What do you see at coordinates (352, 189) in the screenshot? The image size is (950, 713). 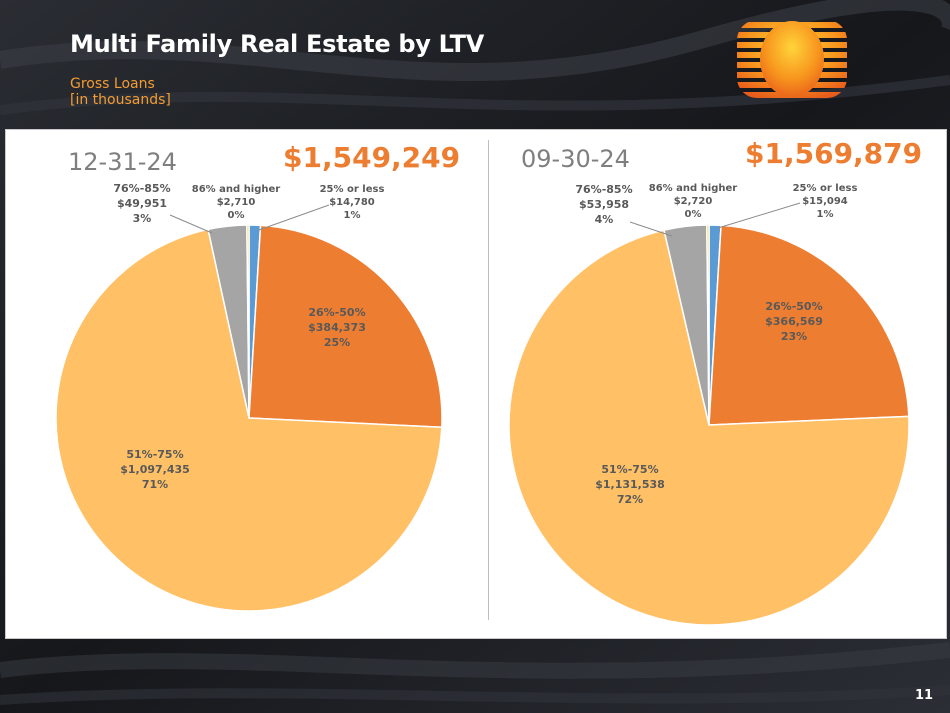 I see `pie-0-category-label-0: 25% or less` at bounding box center [352, 189].